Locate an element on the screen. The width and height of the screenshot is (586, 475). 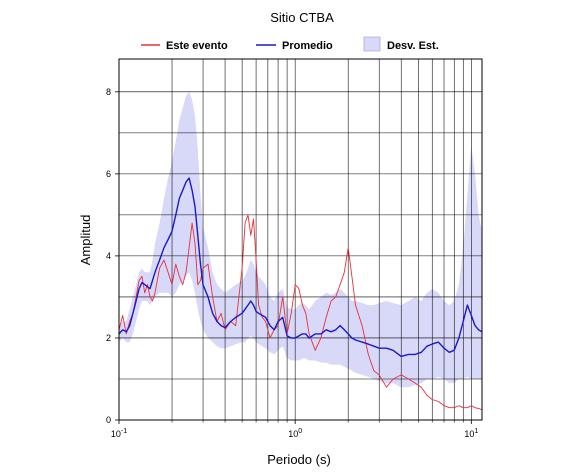
x-tick-label: 10¹ is located at coordinates (471, 433).